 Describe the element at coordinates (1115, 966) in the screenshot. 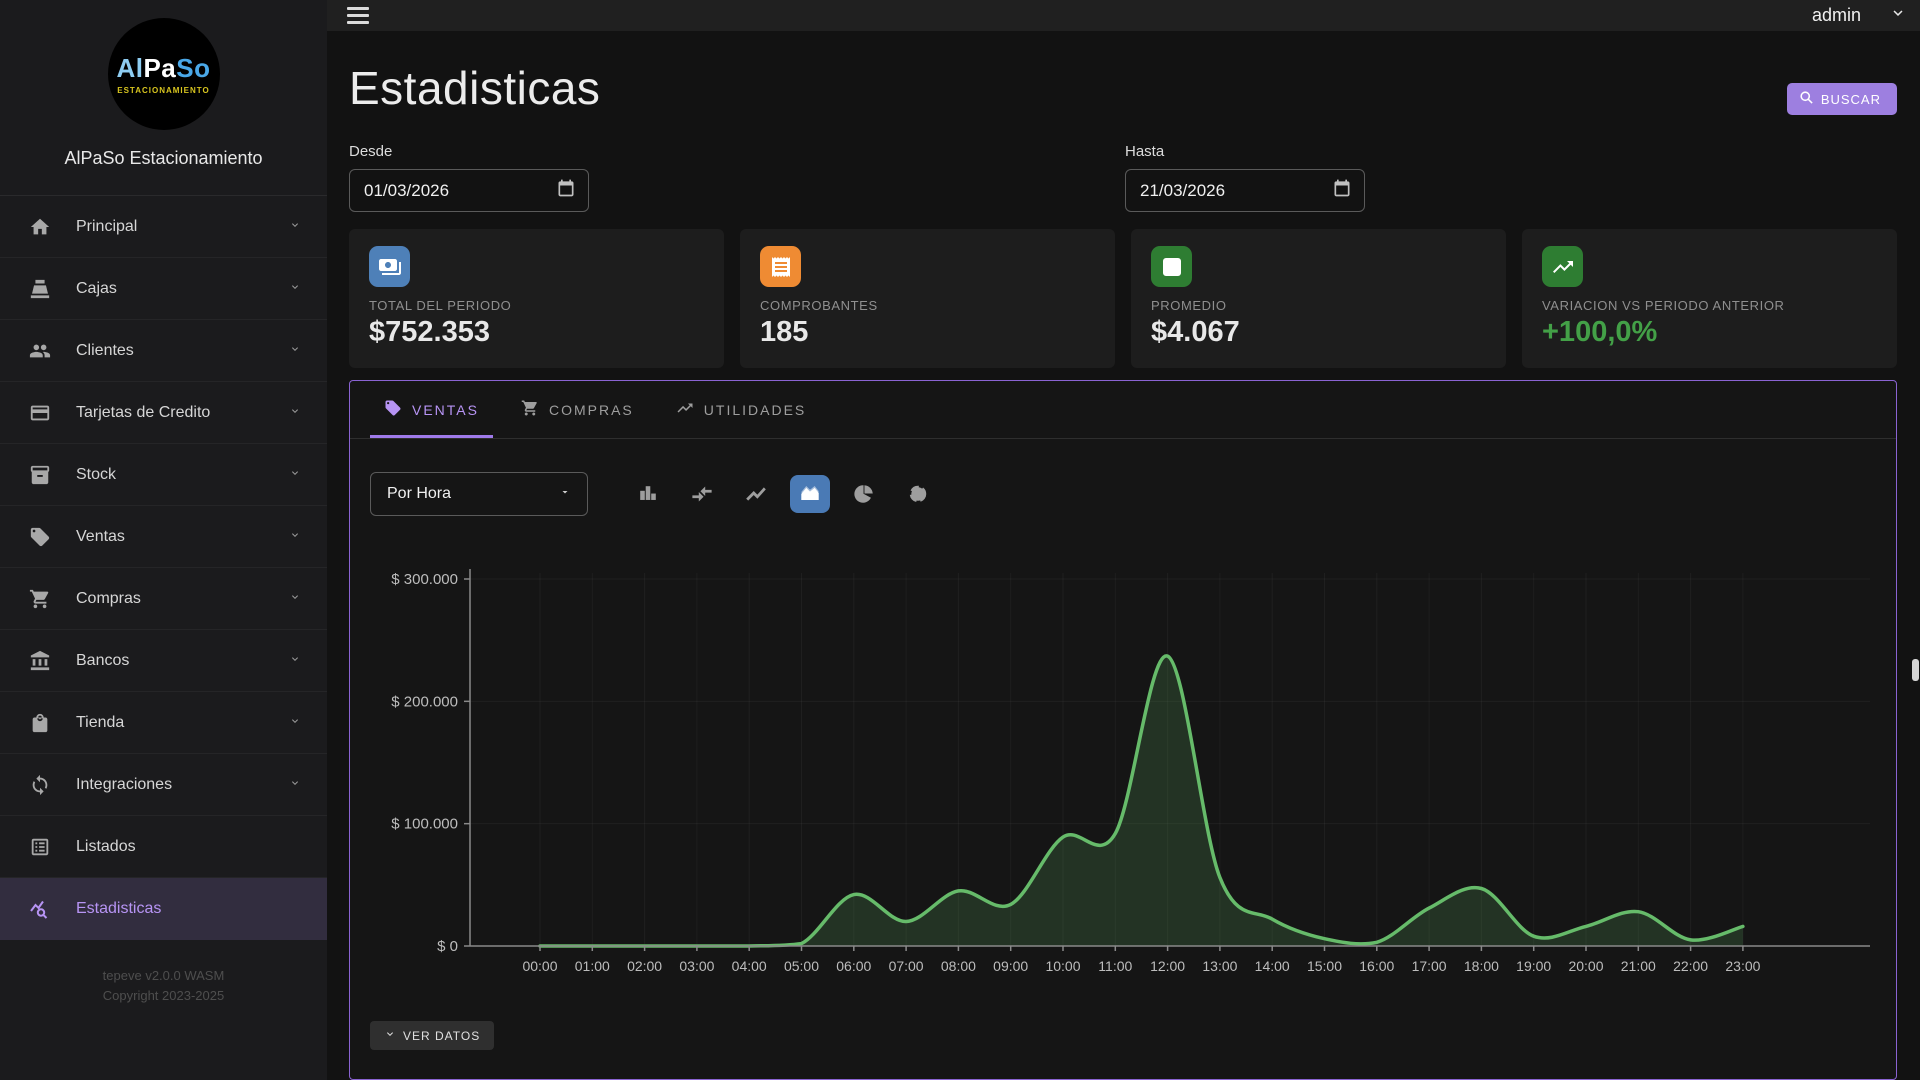

I see `svg-text: 11:00` at that location.